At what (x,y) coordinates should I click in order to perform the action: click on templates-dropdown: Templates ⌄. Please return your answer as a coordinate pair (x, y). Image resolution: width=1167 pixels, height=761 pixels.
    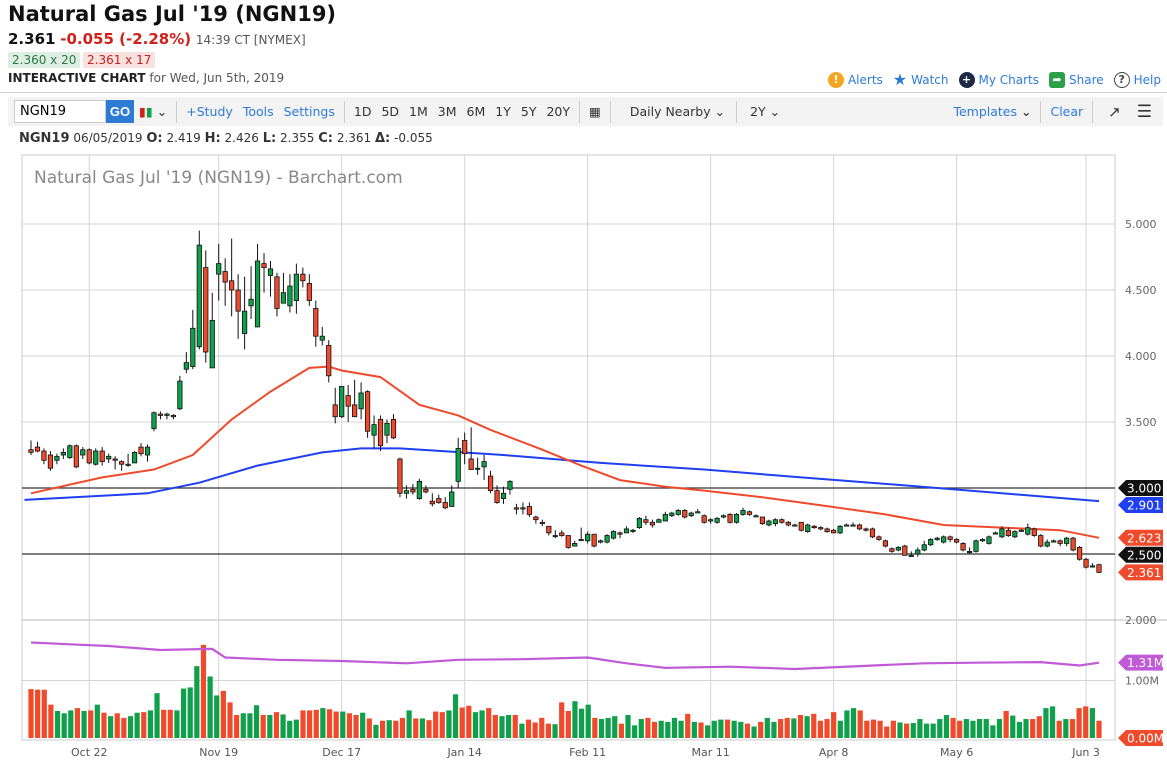
    Looking at the image, I should click on (992, 111).